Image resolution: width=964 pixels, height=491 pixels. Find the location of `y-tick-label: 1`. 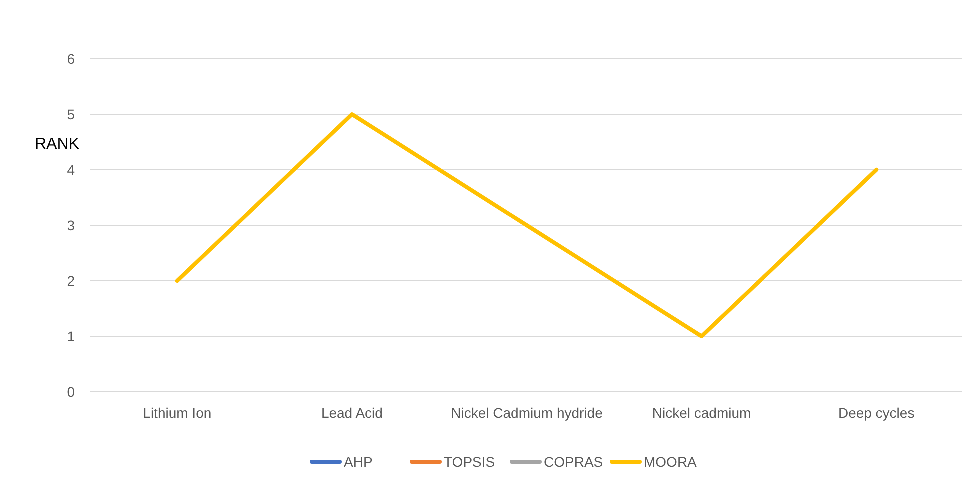

y-tick-label: 1 is located at coordinates (71, 336).